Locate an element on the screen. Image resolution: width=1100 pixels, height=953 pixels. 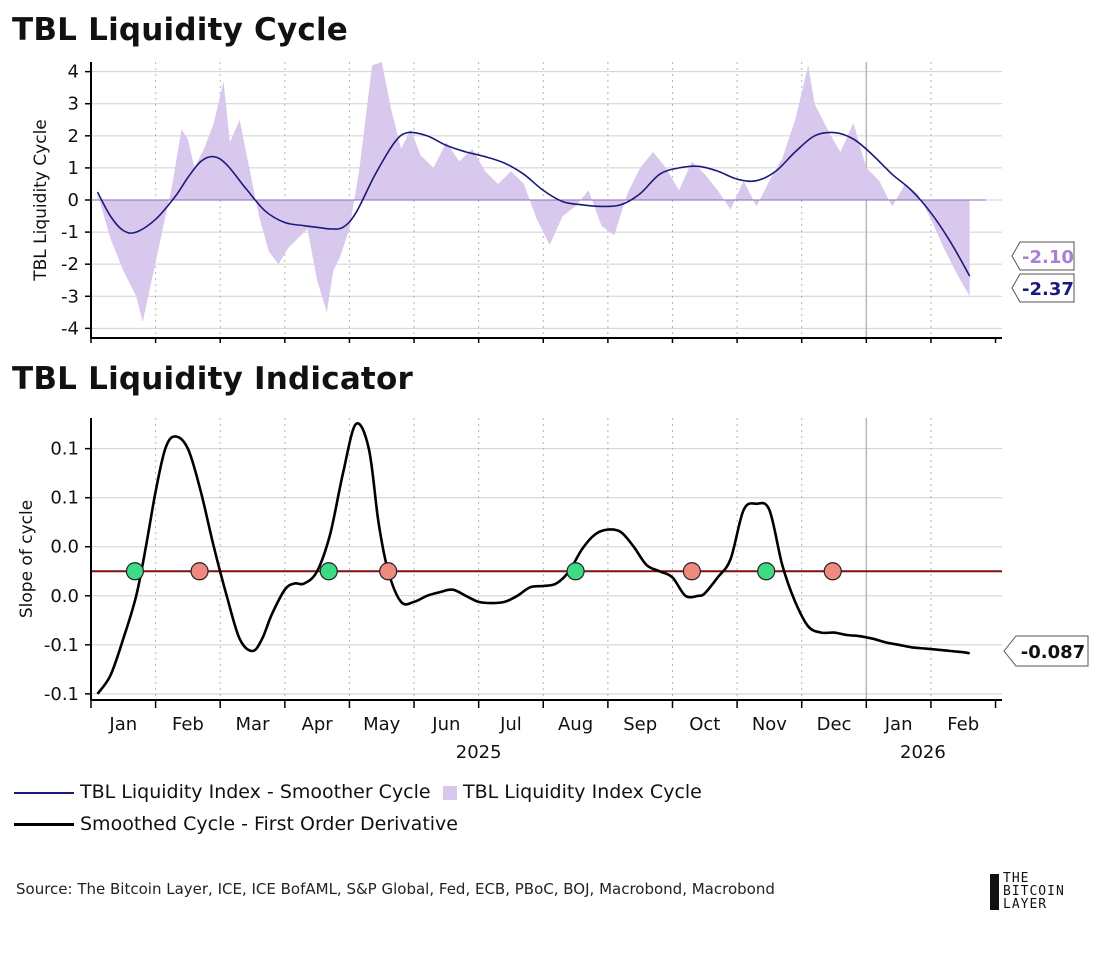
derivative-end-label-box is located at coordinates (1046, 651).